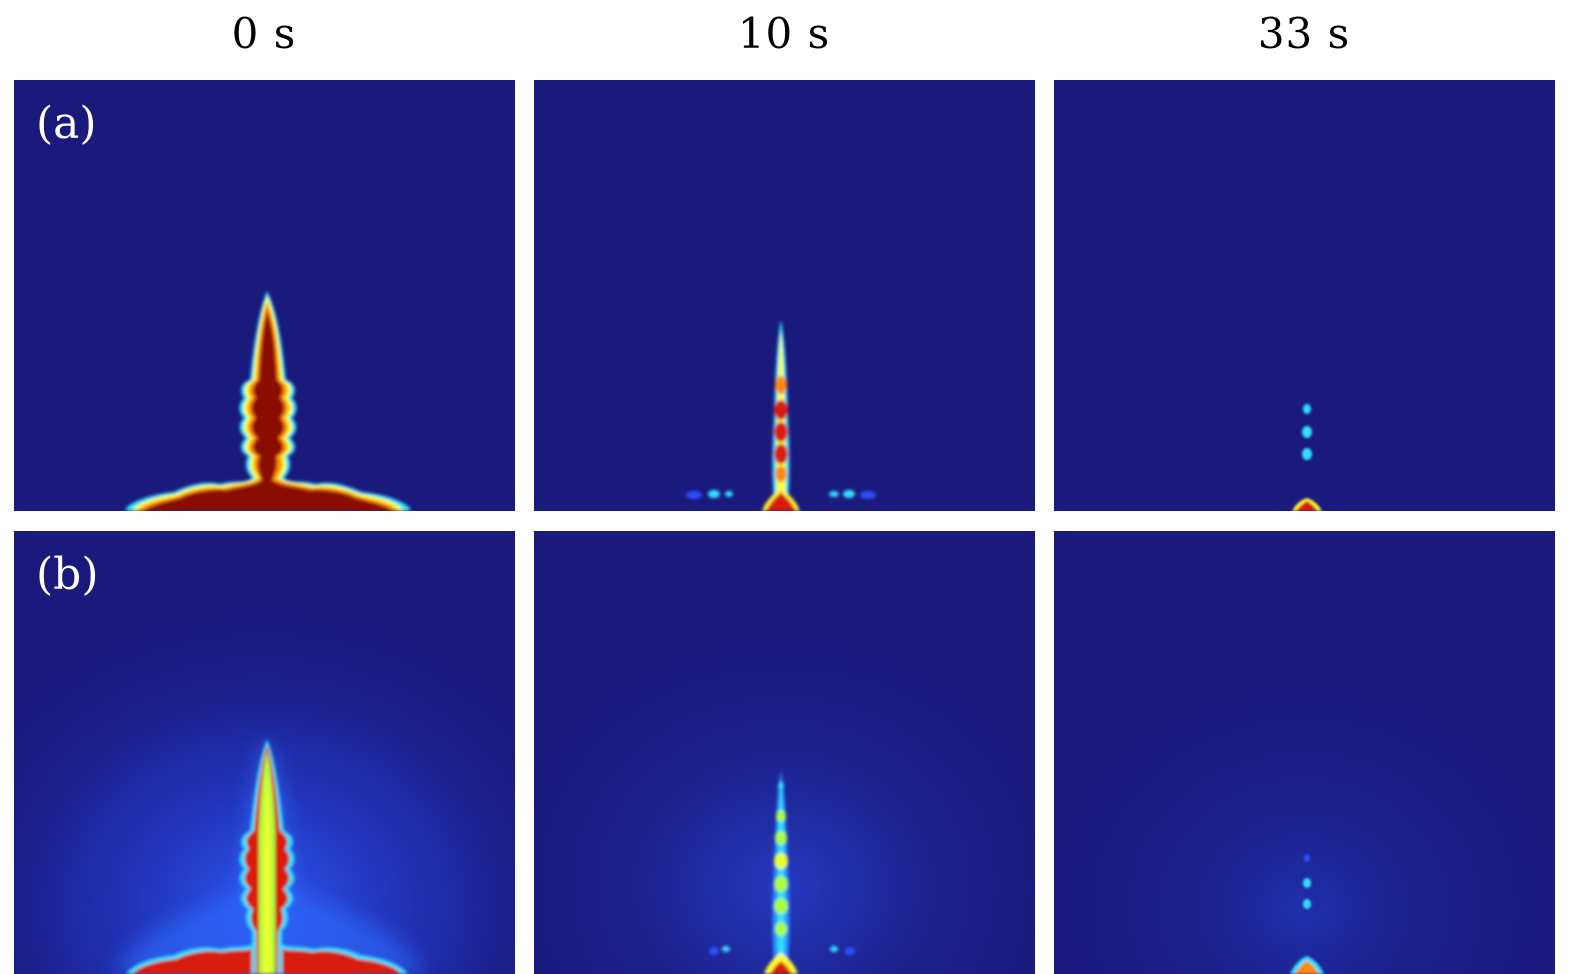  Describe the element at coordinates (1304, 33) in the screenshot. I see `column-title-33s: 33 s` at that location.